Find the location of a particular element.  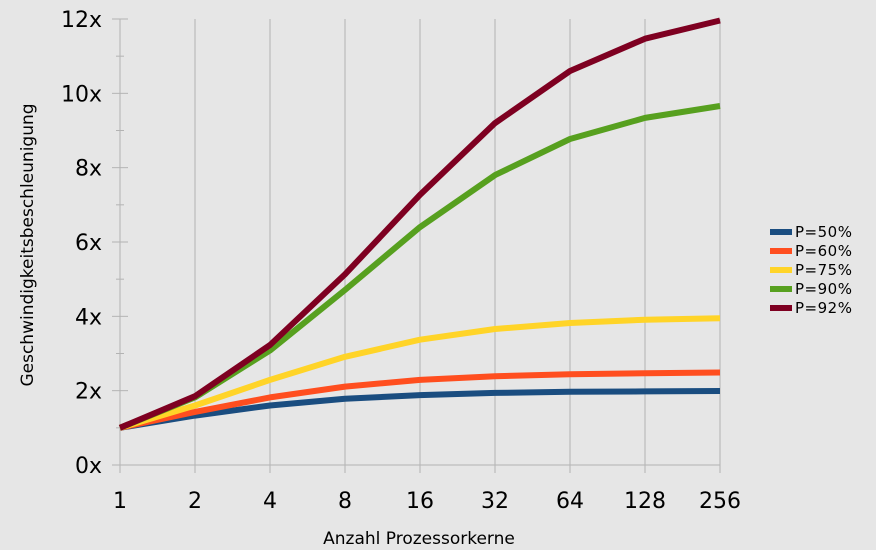

y-tick-label: 0x is located at coordinates (88, 466).